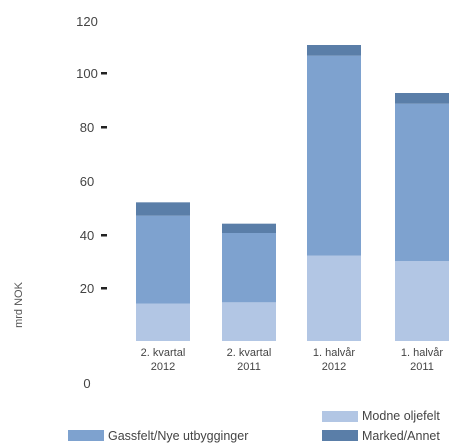  I want to click on y-tick-label-100: 100, so click(87, 73).